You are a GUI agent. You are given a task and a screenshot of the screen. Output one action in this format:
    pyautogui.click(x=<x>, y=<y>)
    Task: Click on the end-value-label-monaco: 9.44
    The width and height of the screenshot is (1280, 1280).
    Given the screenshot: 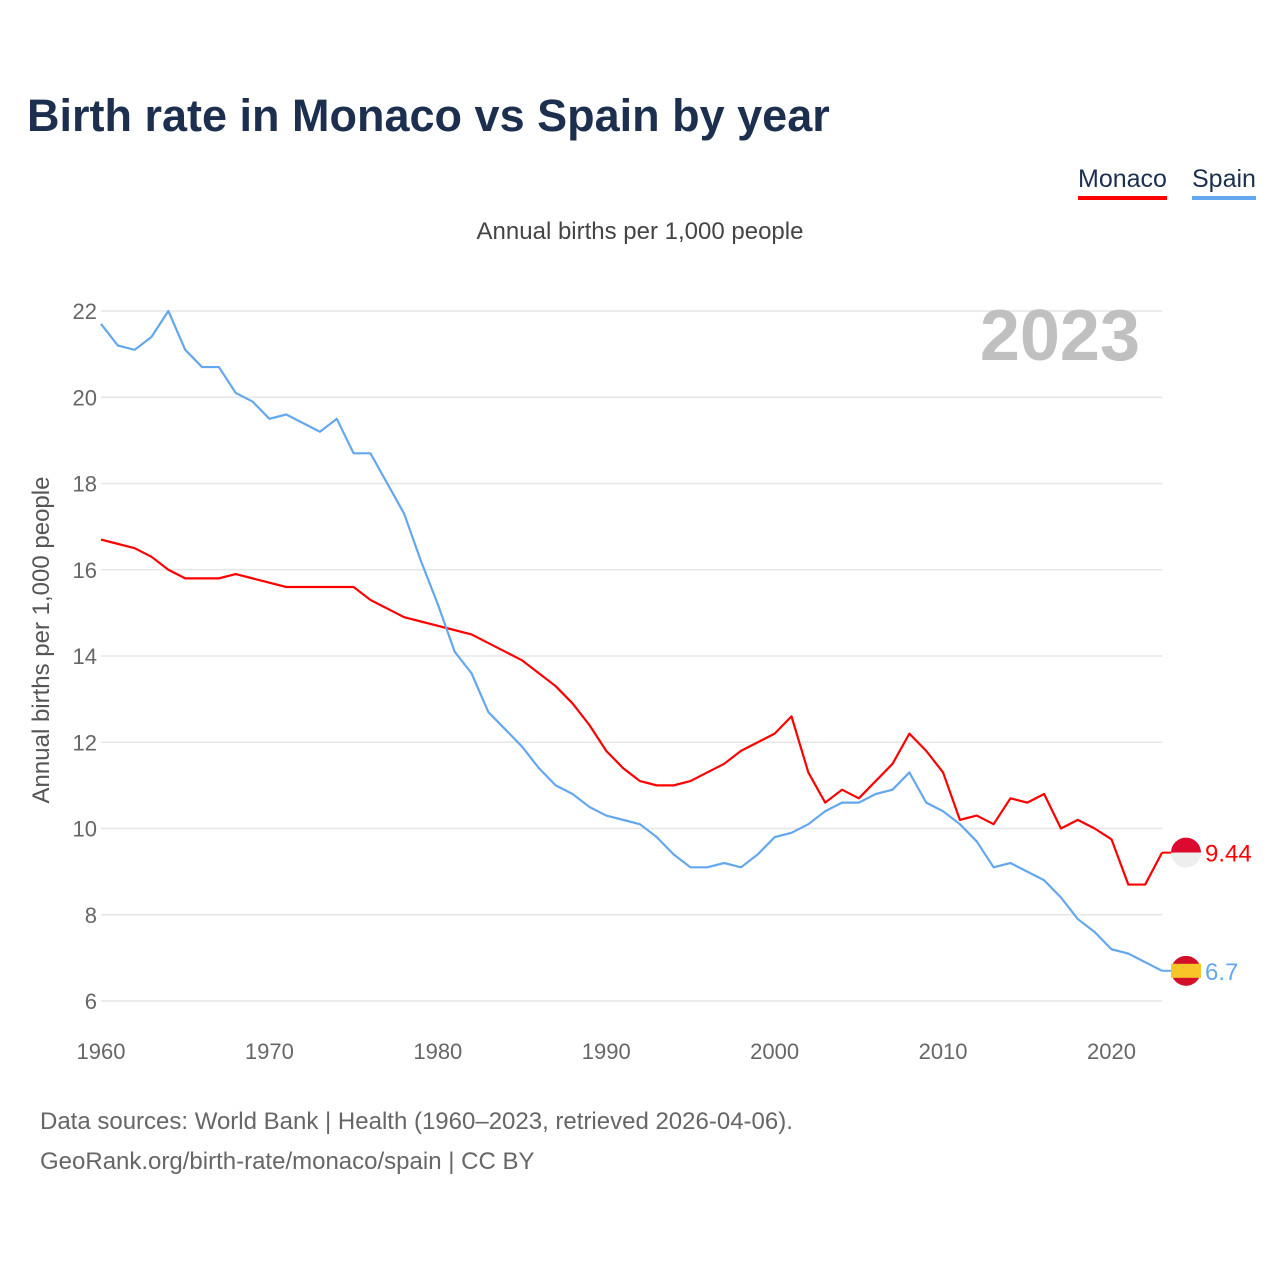 What is the action you would take?
    pyautogui.click(x=1228, y=854)
    